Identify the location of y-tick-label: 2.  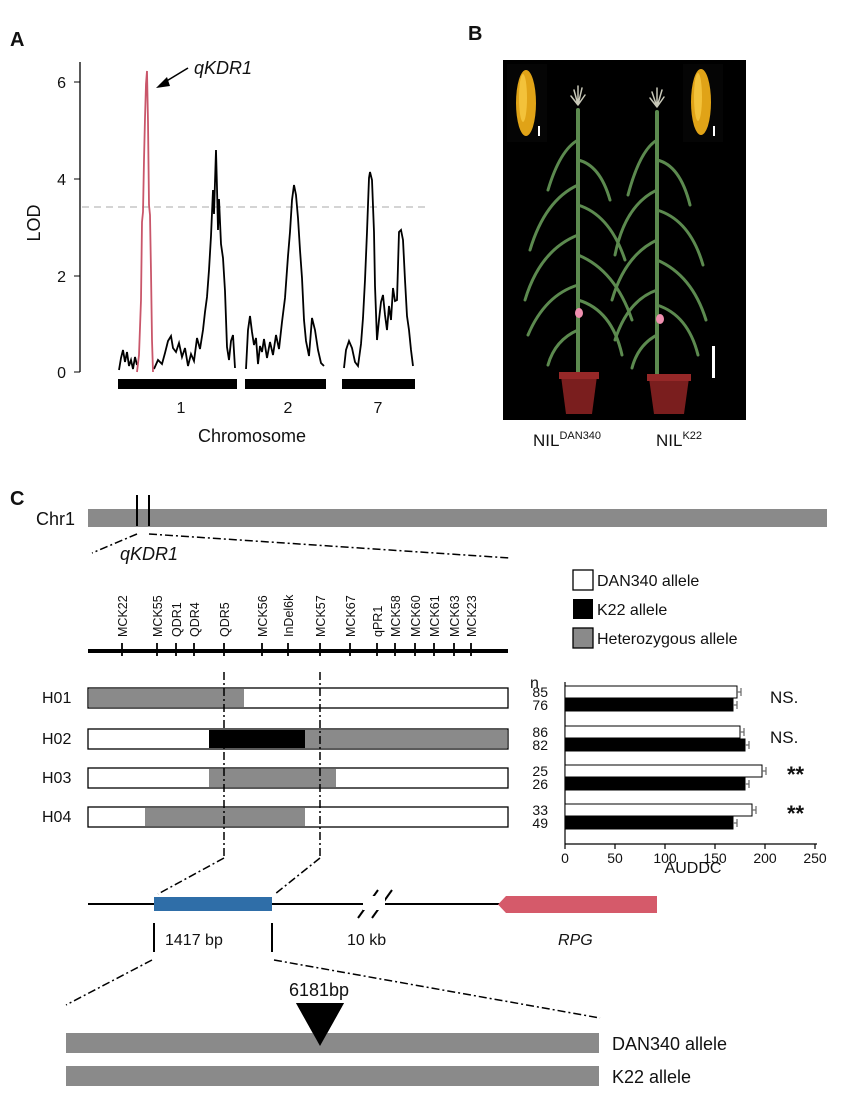
(61, 277).